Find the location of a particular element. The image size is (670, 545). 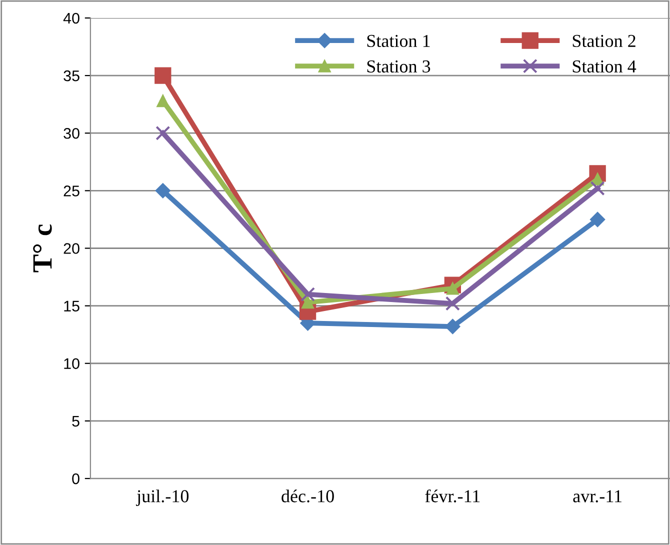

x-tick-label: déc.-10 is located at coordinates (308, 496).